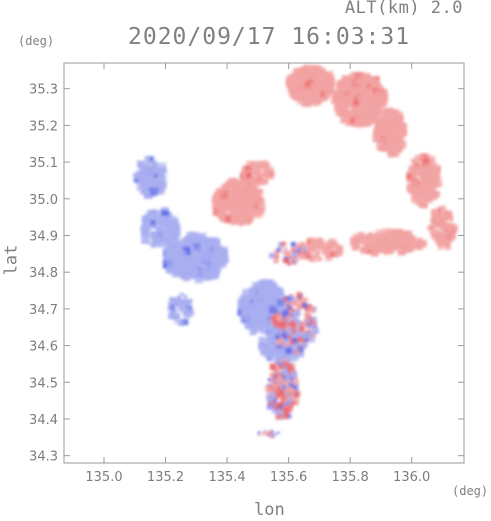  Describe the element at coordinates (470, 491) in the screenshot. I see `lon-unit-label: (deg)` at that location.